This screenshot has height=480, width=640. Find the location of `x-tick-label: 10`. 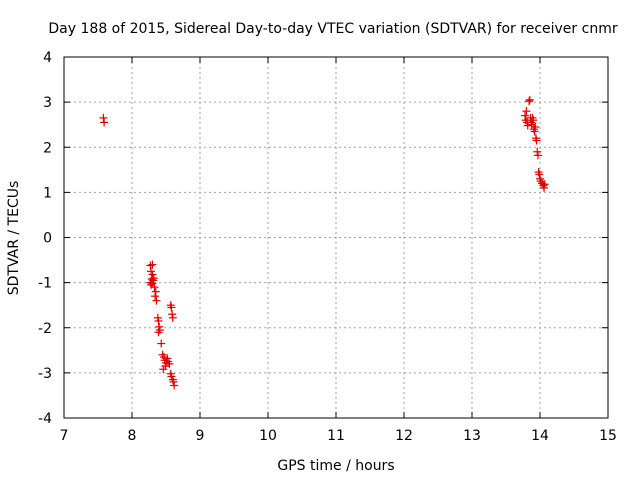

x-tick-label: 10 is located at coordinates (268, 436).